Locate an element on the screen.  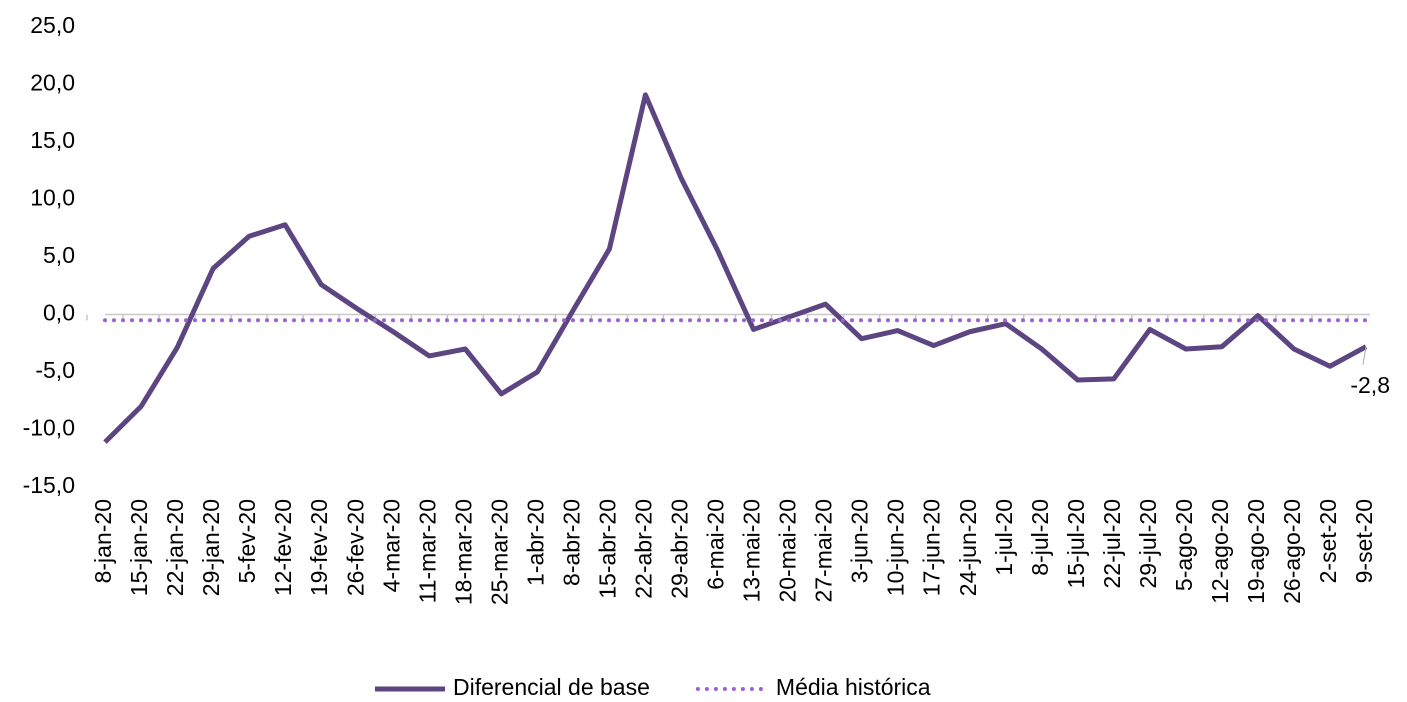
x-tick-label: 6-mai-20 is located at coordinates (716, 544).